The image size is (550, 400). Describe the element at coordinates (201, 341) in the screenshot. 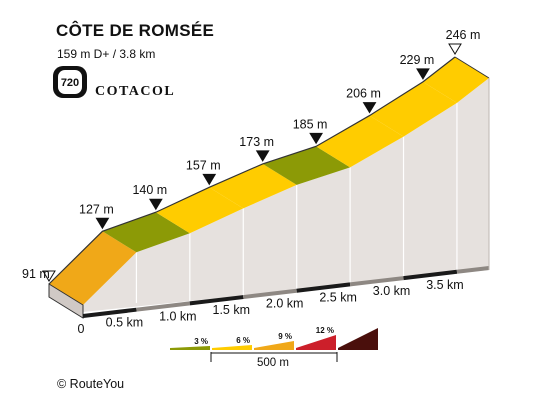

I see `legend-label: 3 %` at that location.